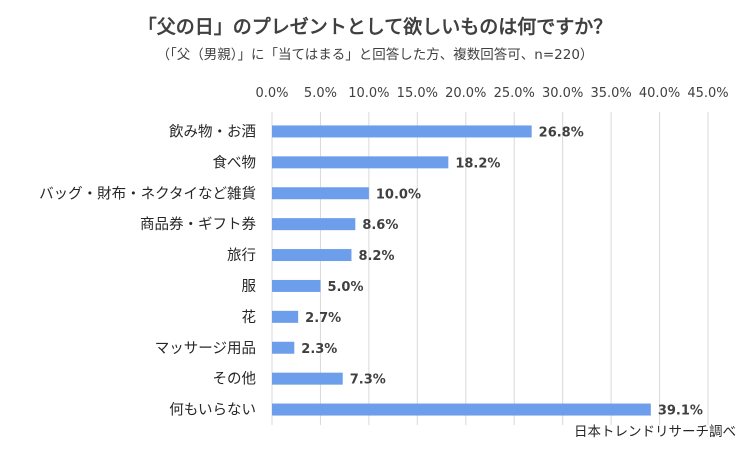 The height and width of the screenshot is (453, 750). I want to click on data-label: 10.0%, so click(398, 194).